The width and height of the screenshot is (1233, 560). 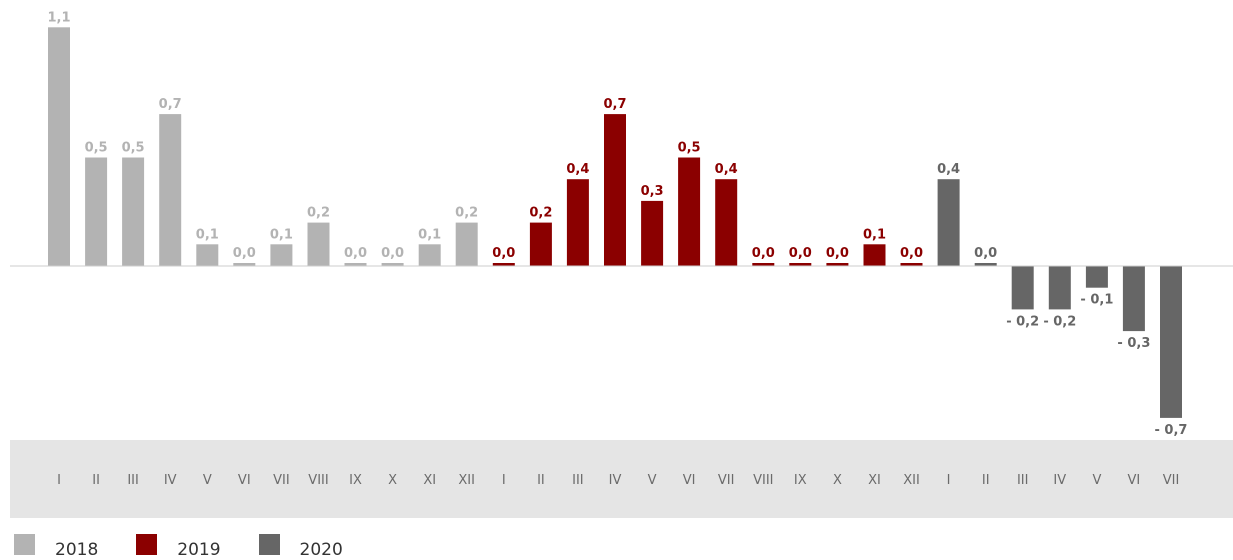 What do you see at coordinates (985, 264) in the screenshot?
I see `bar-2020-II` at bounding box center [985, 264].